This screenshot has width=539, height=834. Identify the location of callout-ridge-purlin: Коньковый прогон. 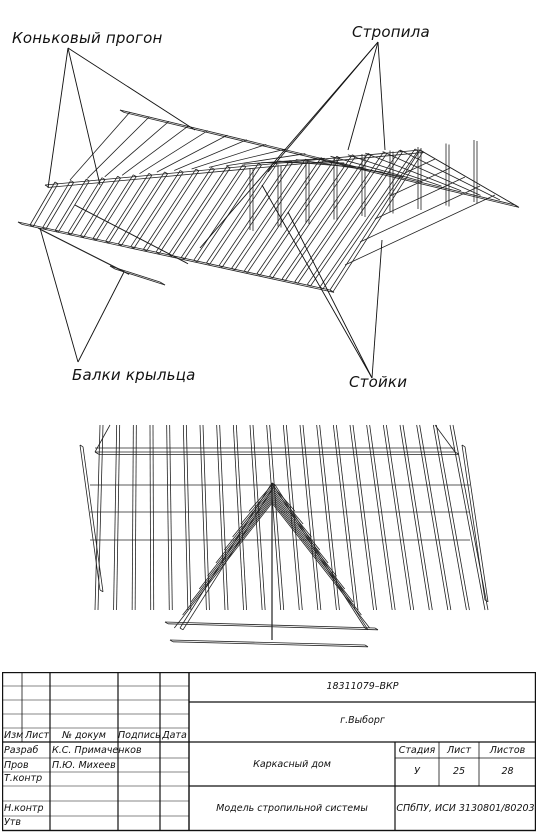
(87, 38).